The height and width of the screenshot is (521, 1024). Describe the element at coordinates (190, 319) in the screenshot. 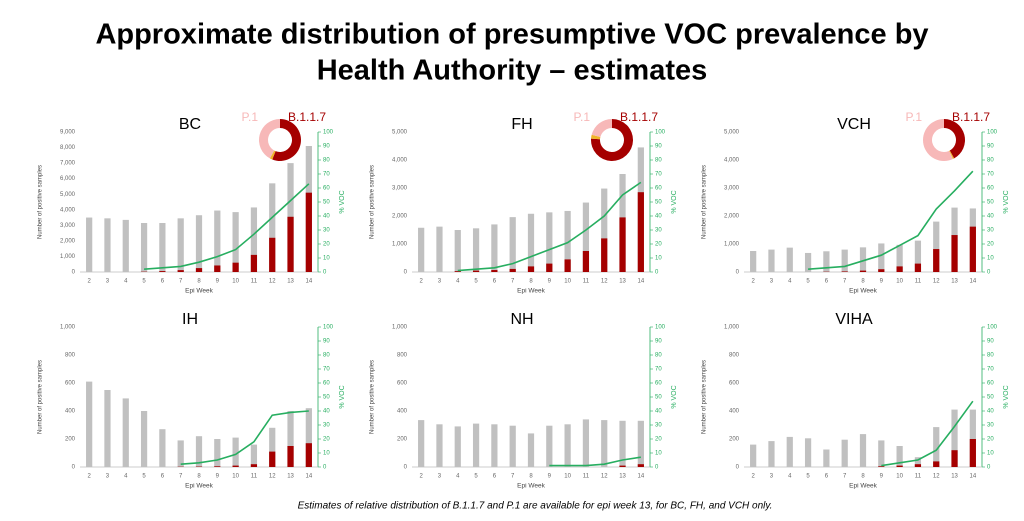

I see `panel-title: IH` at that location.